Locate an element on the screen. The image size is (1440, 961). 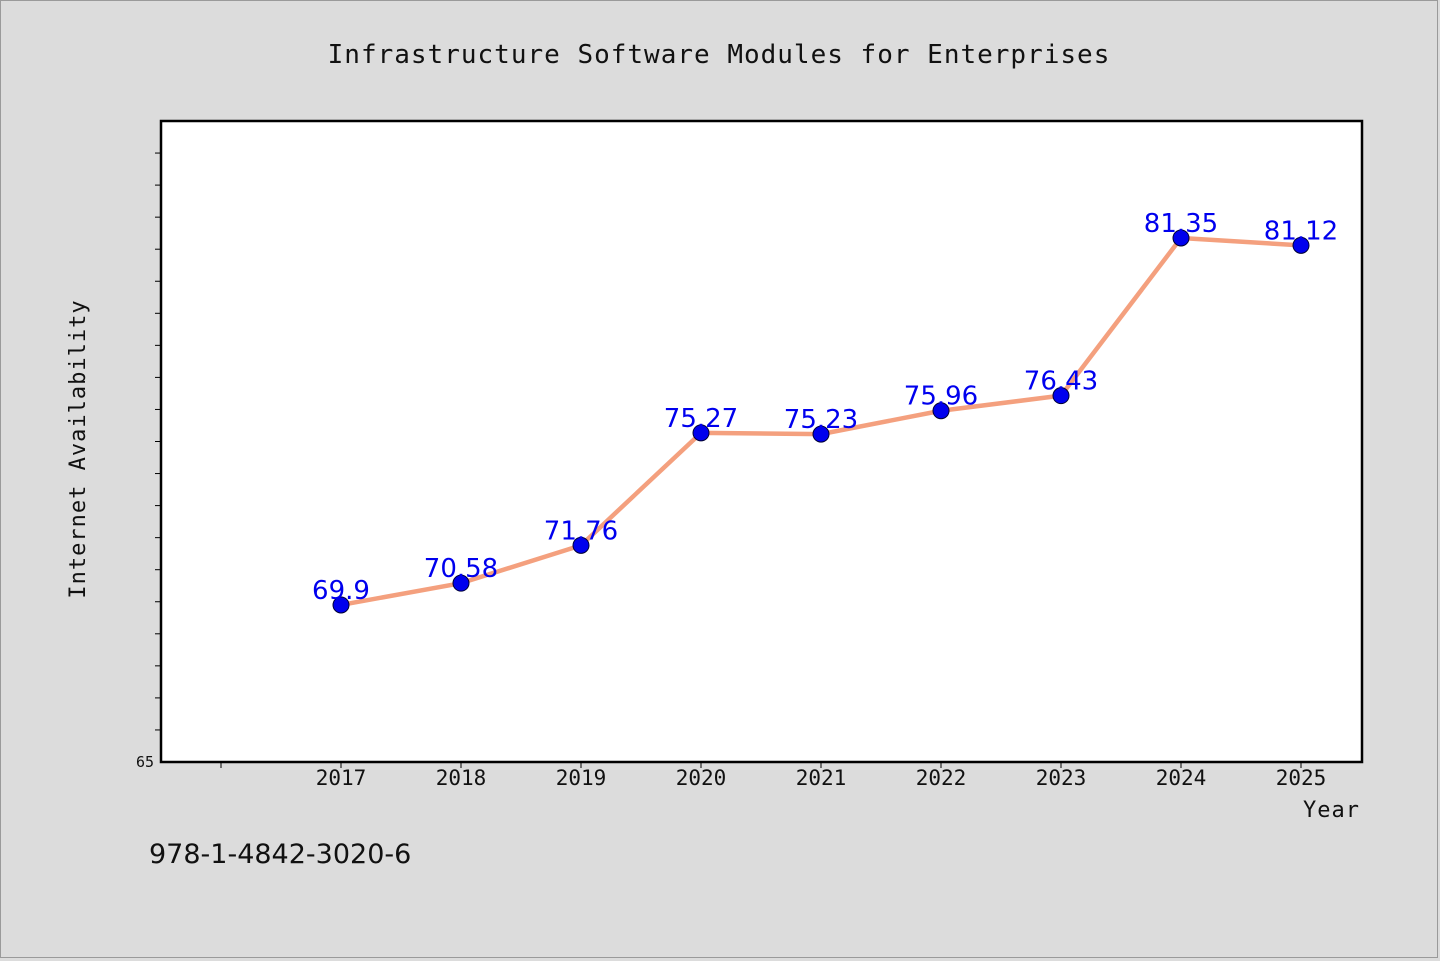
data-label: 75.23 is located at coordinates (821, 420).